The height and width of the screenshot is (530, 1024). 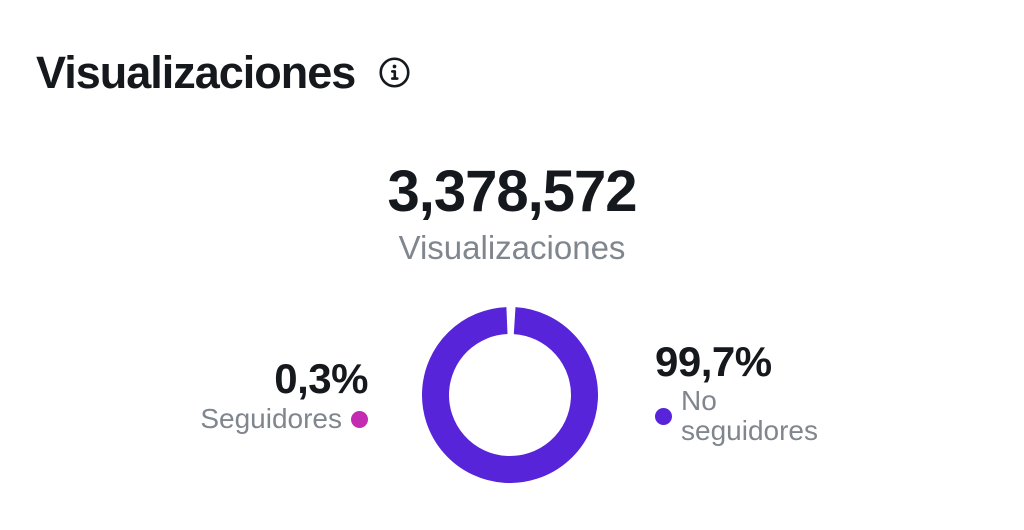 I want to click on non-followers-percent: 99,7%, so click(x=713, y=361).